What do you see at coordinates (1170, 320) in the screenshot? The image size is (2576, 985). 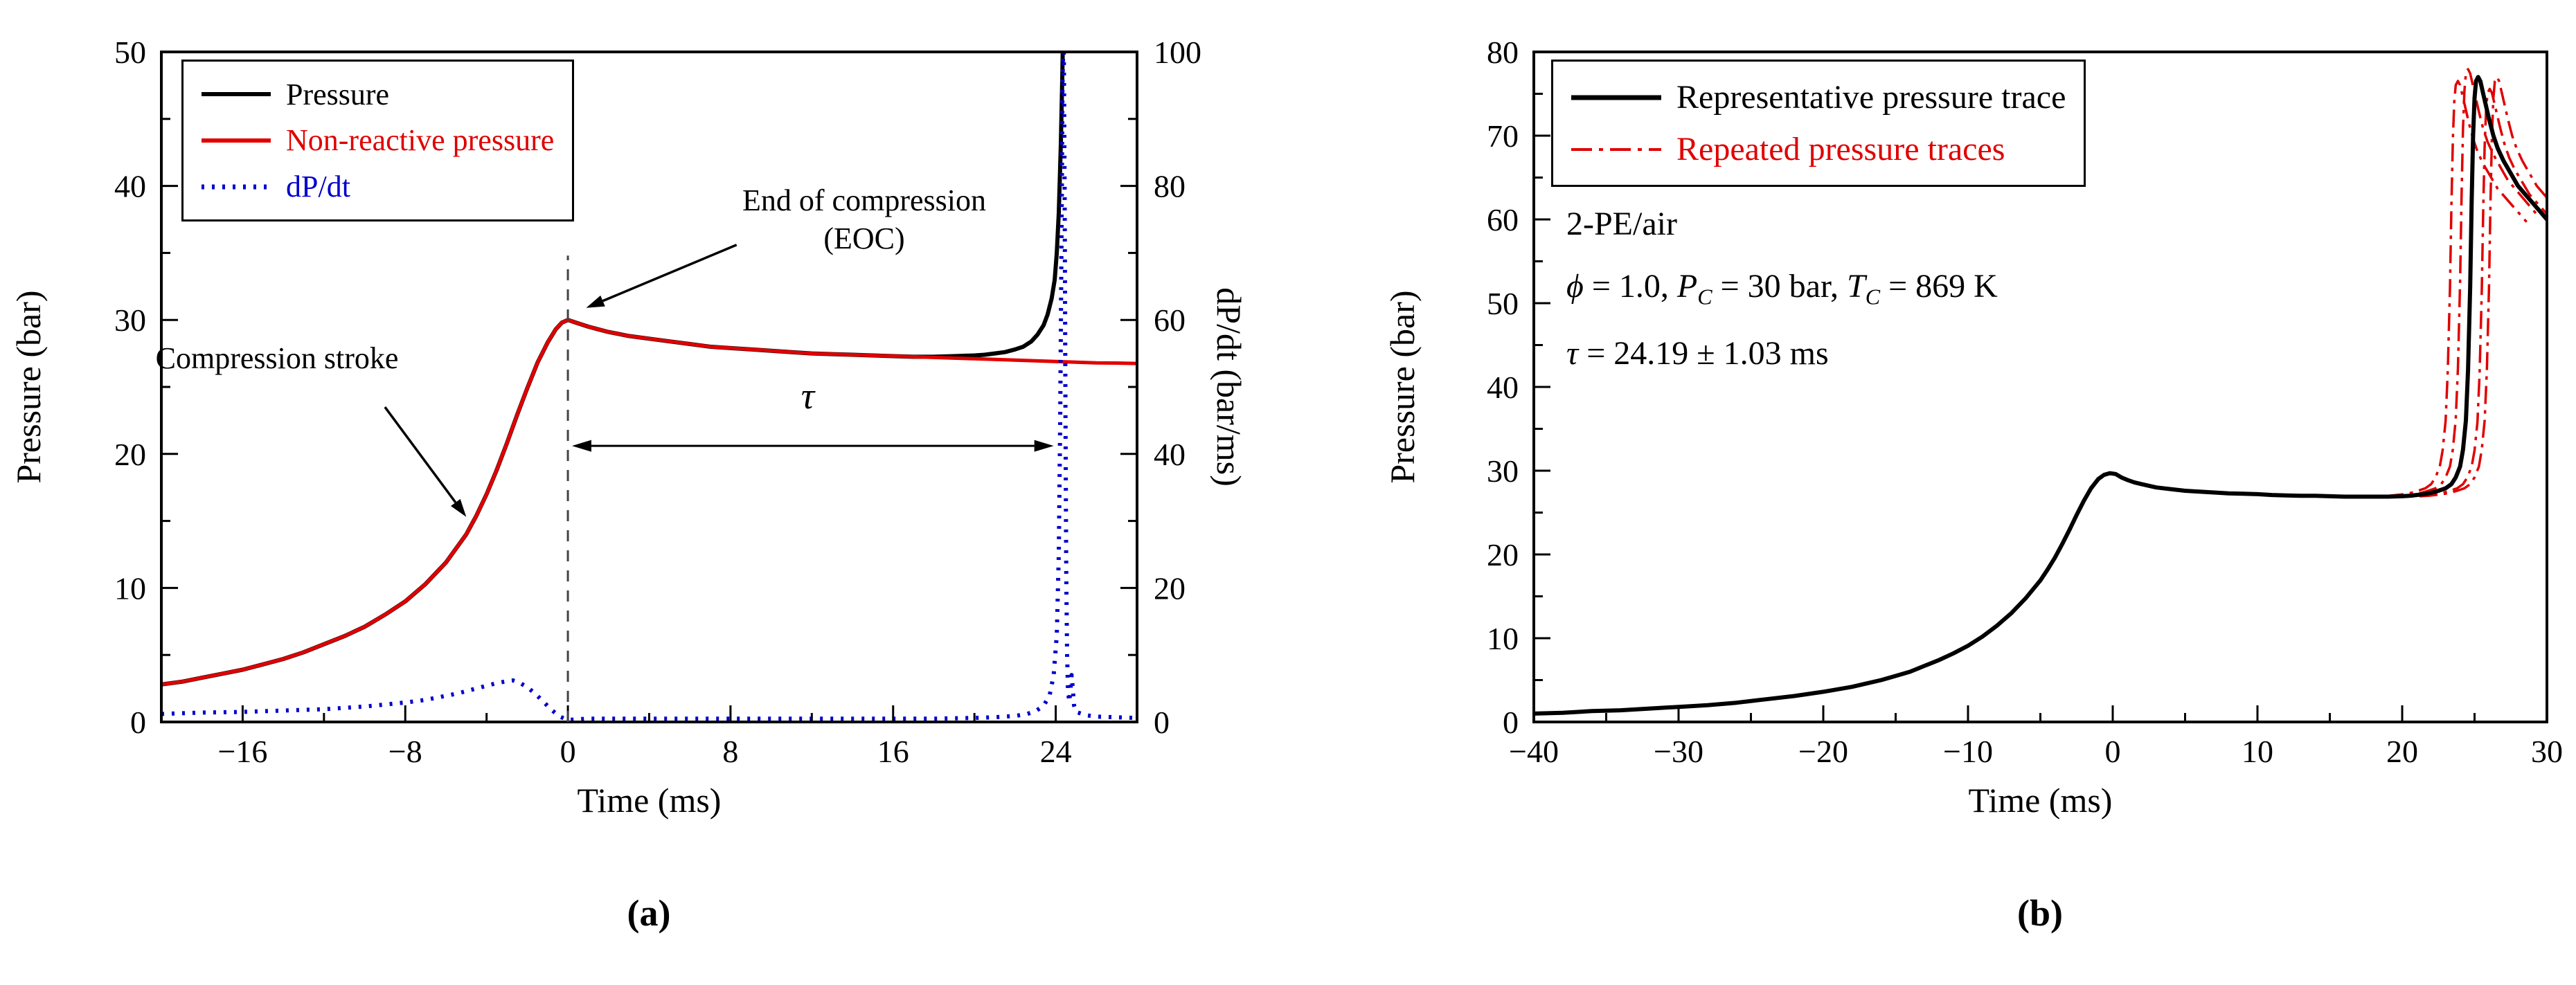 I see `y-right-tick-label: 60` at bounding box center [1170, 320].